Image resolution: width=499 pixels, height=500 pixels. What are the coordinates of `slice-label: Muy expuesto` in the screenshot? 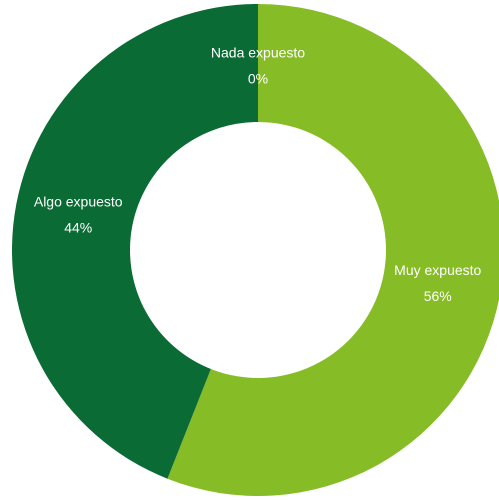 It's located at (437, 270).